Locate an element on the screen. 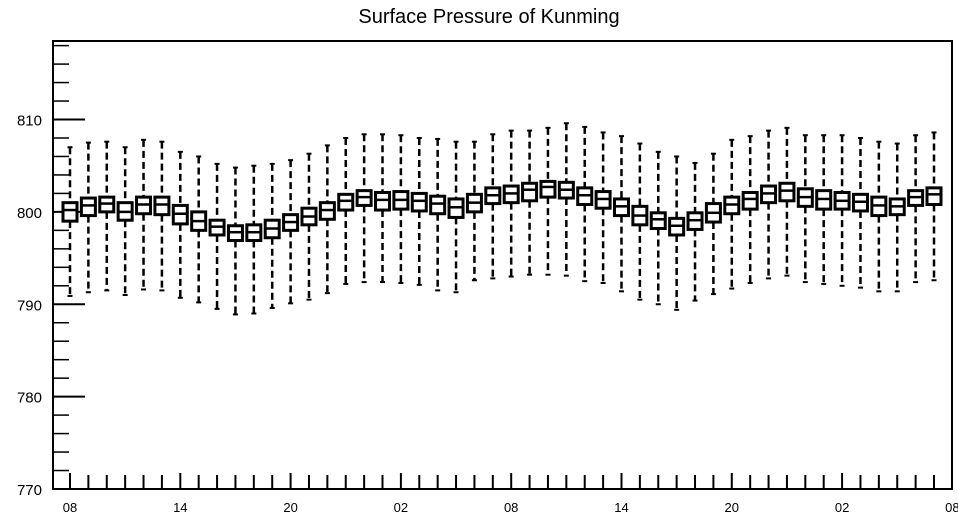 The width and height of the screenshot is (958, 520). y-tick-label: 780 is located at coordinates (29, 398).